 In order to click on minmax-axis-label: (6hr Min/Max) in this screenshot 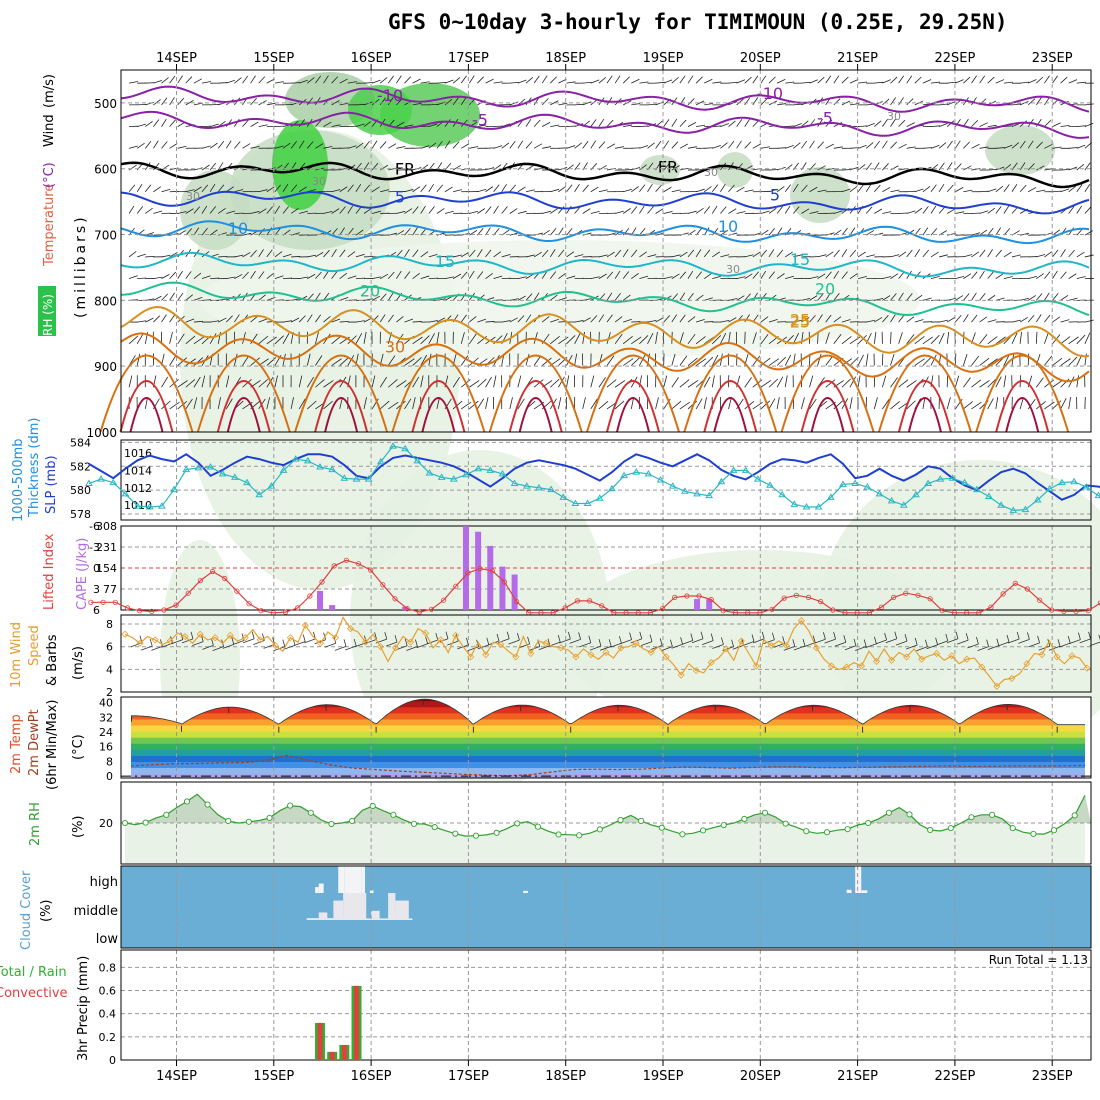, I will do `click(52, 745)`.